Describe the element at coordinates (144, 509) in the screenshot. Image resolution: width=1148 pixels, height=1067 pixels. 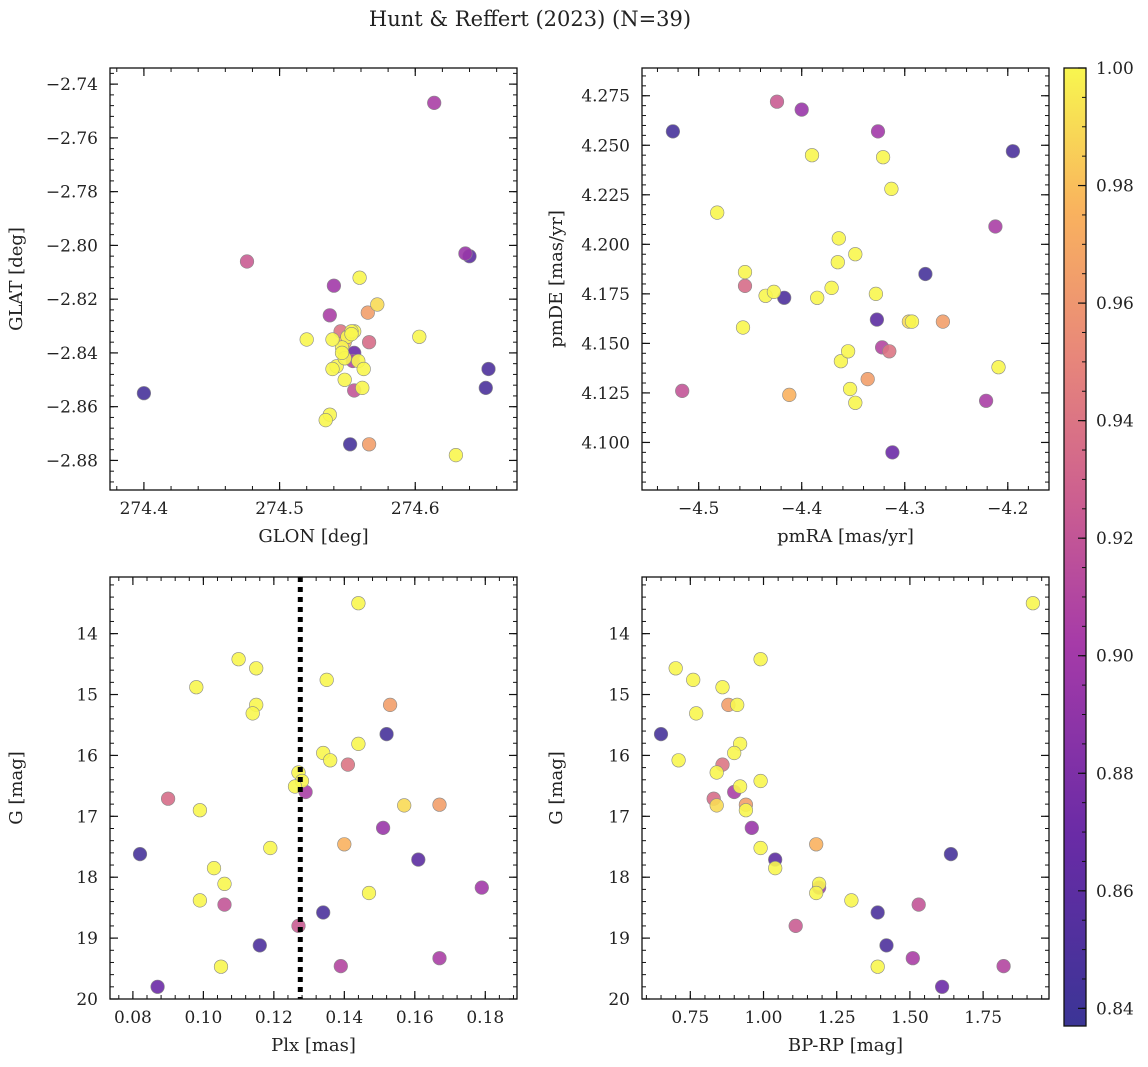
I see `x-tick-label: 274.4` at that location.